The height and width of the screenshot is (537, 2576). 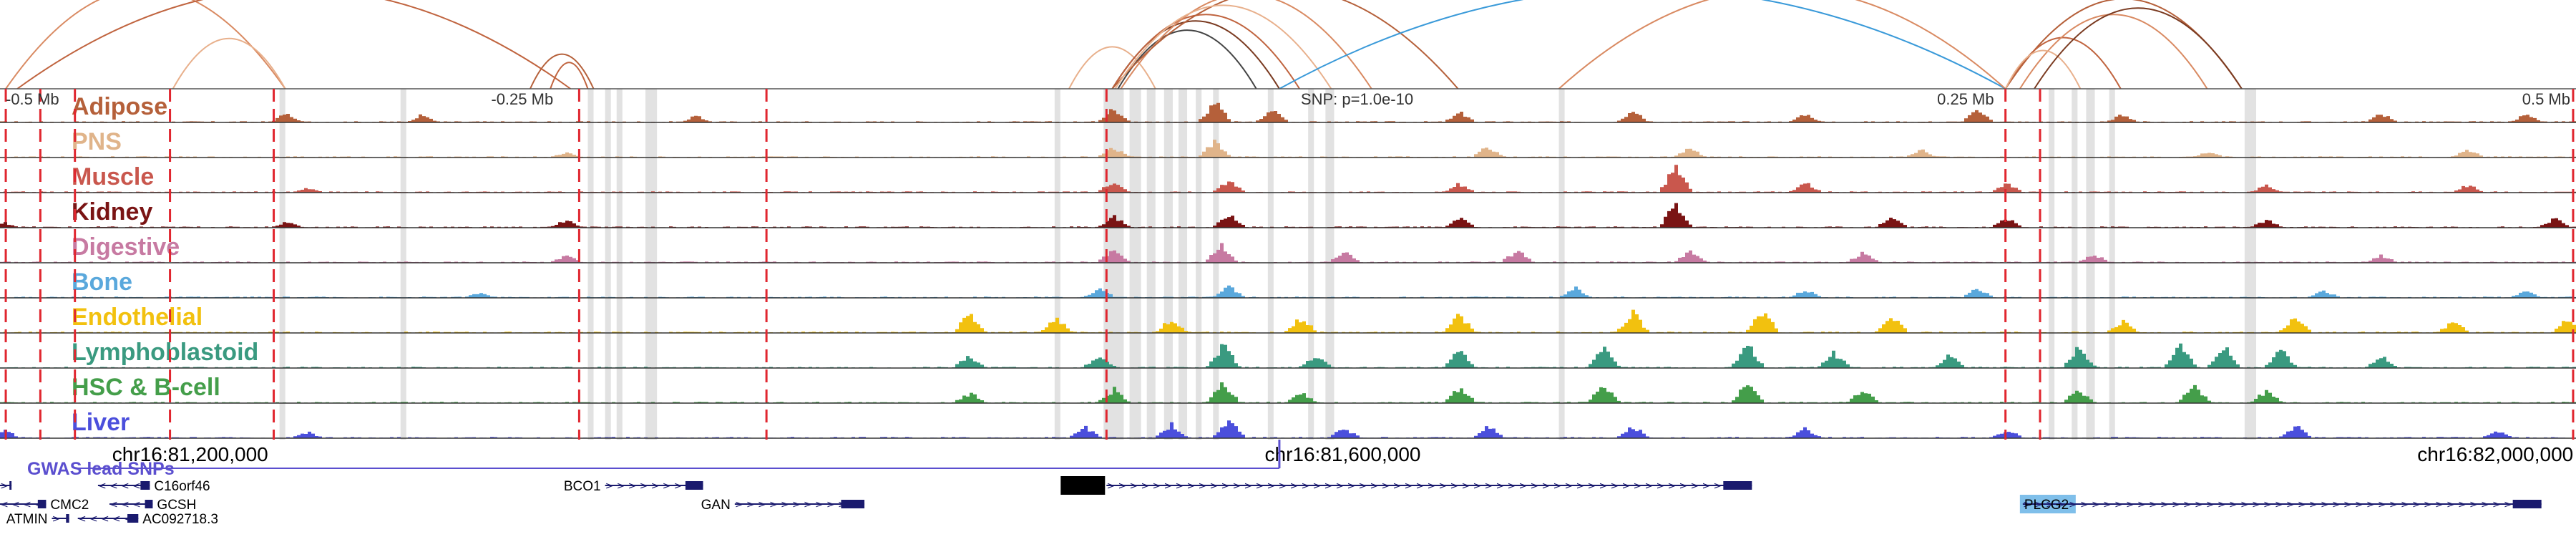 I want to click on track-label-kidney: Kidney, so click(x=112, y=212).